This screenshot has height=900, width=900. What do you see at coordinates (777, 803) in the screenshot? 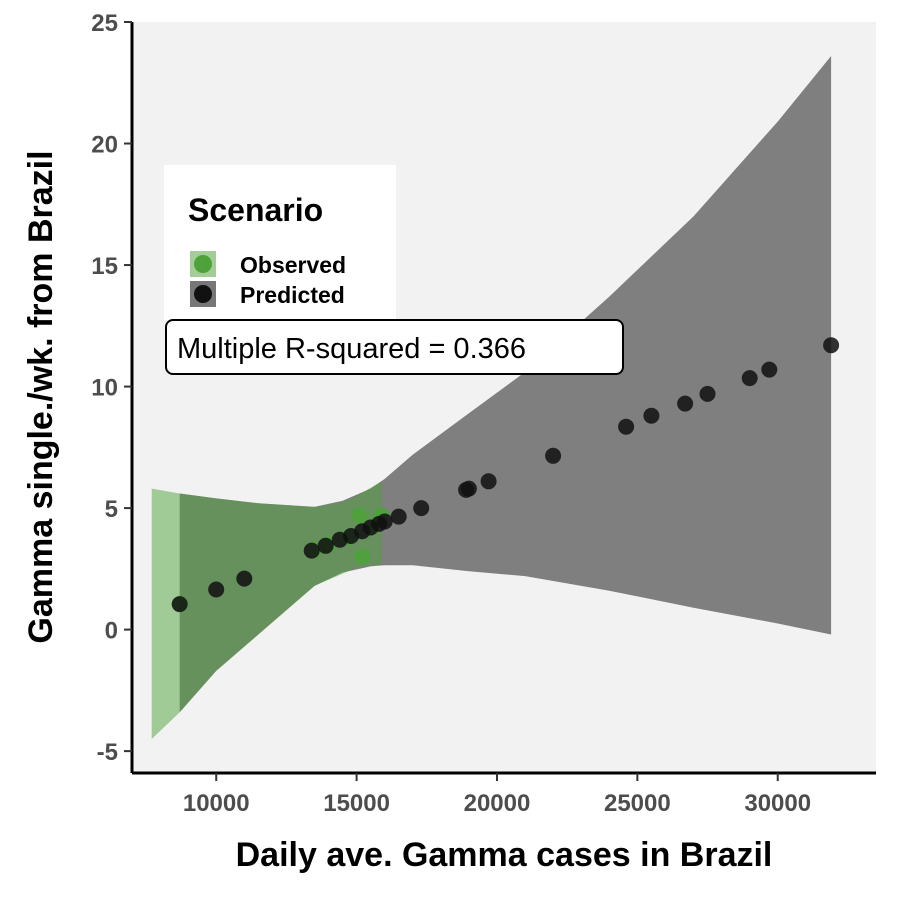
I see `x-tick-label: 30000` at bounding box center [777, 803].